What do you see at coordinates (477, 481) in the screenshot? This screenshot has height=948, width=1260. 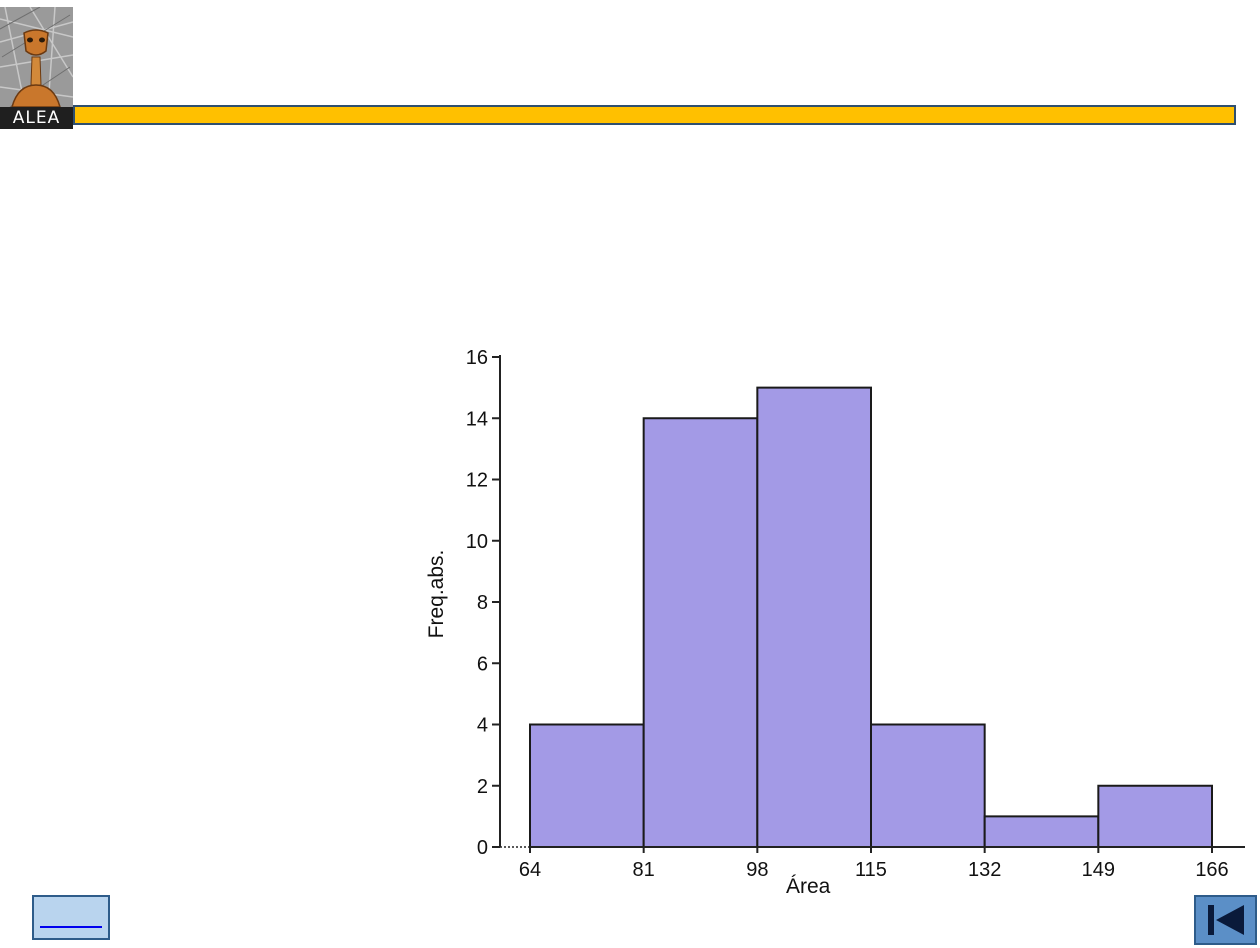 I see `y-tick-label: 12` at bounding box center [477, 481].